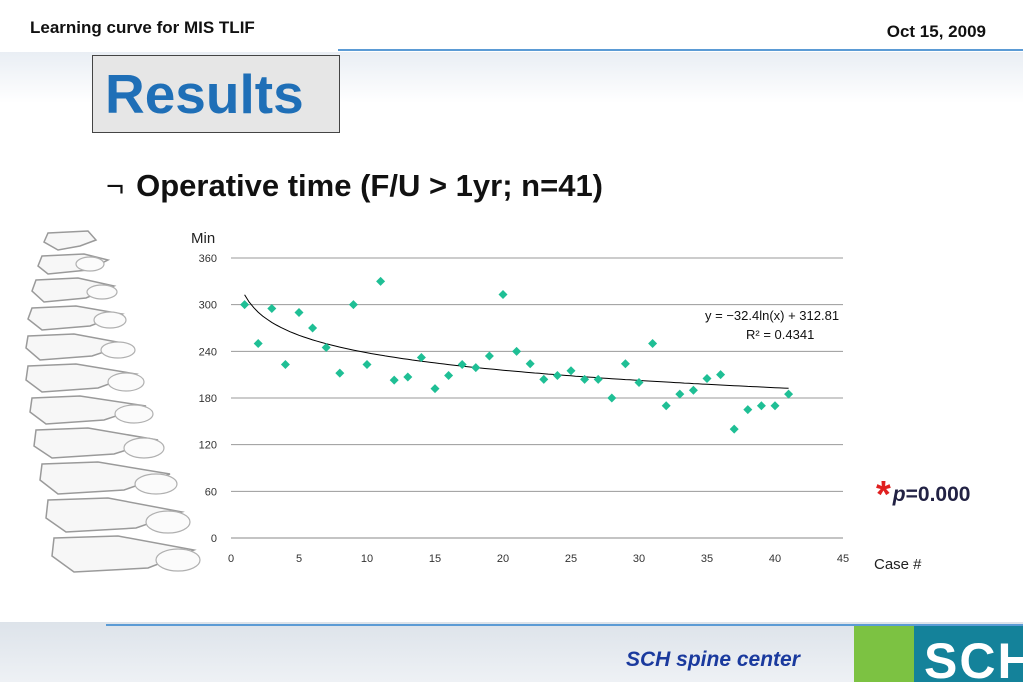 The height and width of the screenshot is (682, 1023). Describe the element at coordinates (299, 559) in the screenshot. I see `x-tick-label: 5` at that location.